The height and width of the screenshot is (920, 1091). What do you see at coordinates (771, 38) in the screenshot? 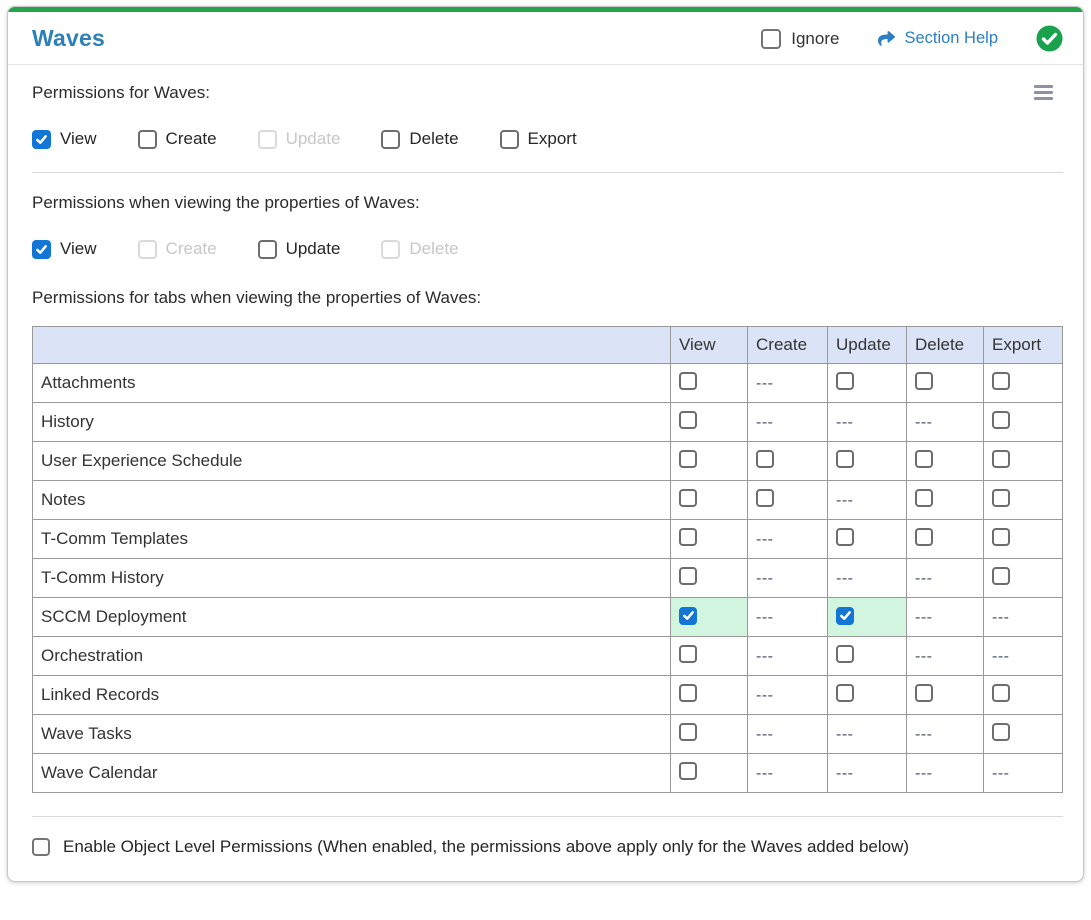
I see `ignore-checkbox` at bounding box center [771, 38].